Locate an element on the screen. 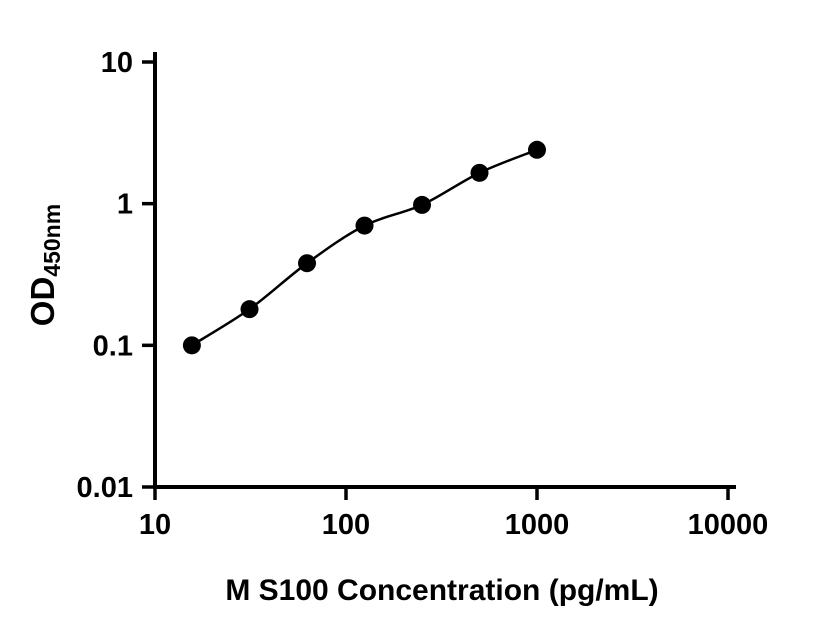 This screenshot has height=640, width=816. y-tick-label: 10 is located at coordinates (117, 63).